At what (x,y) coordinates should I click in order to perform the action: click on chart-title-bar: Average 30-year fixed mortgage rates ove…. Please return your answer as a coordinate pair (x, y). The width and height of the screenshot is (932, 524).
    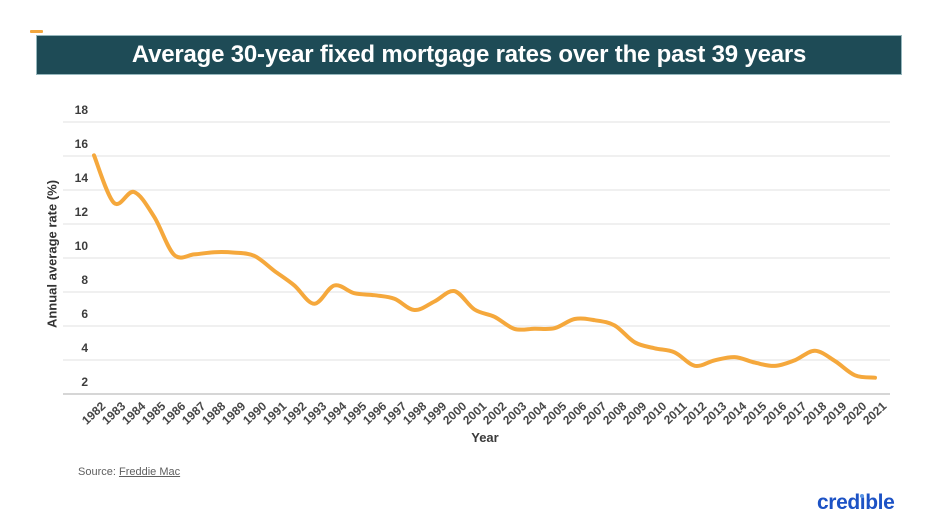
    Looking at the image, I should click on (469, 55).